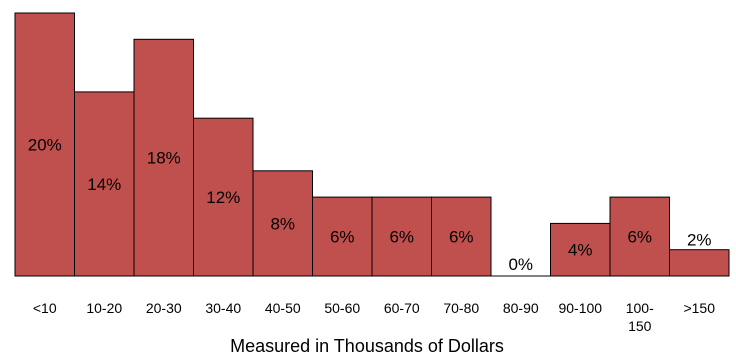 The height and width of the screenshot is (354, 736). I want to click on x-tick-label-11: >150, so click(699, 308).